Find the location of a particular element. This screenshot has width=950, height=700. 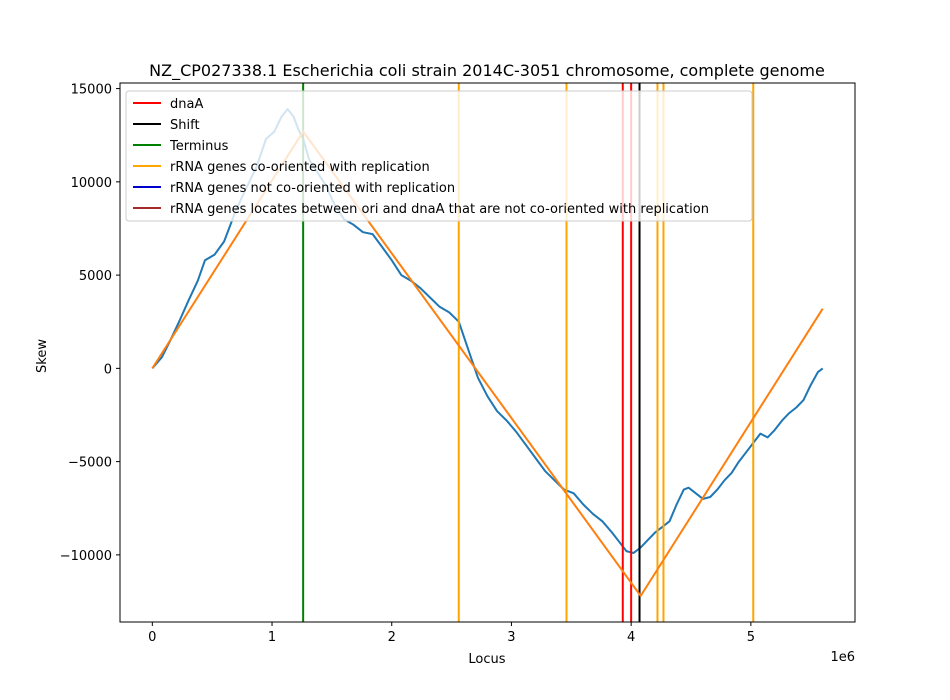

legend-label: rRNA genes co-oriented with replication is located at coordinates (300, 167).